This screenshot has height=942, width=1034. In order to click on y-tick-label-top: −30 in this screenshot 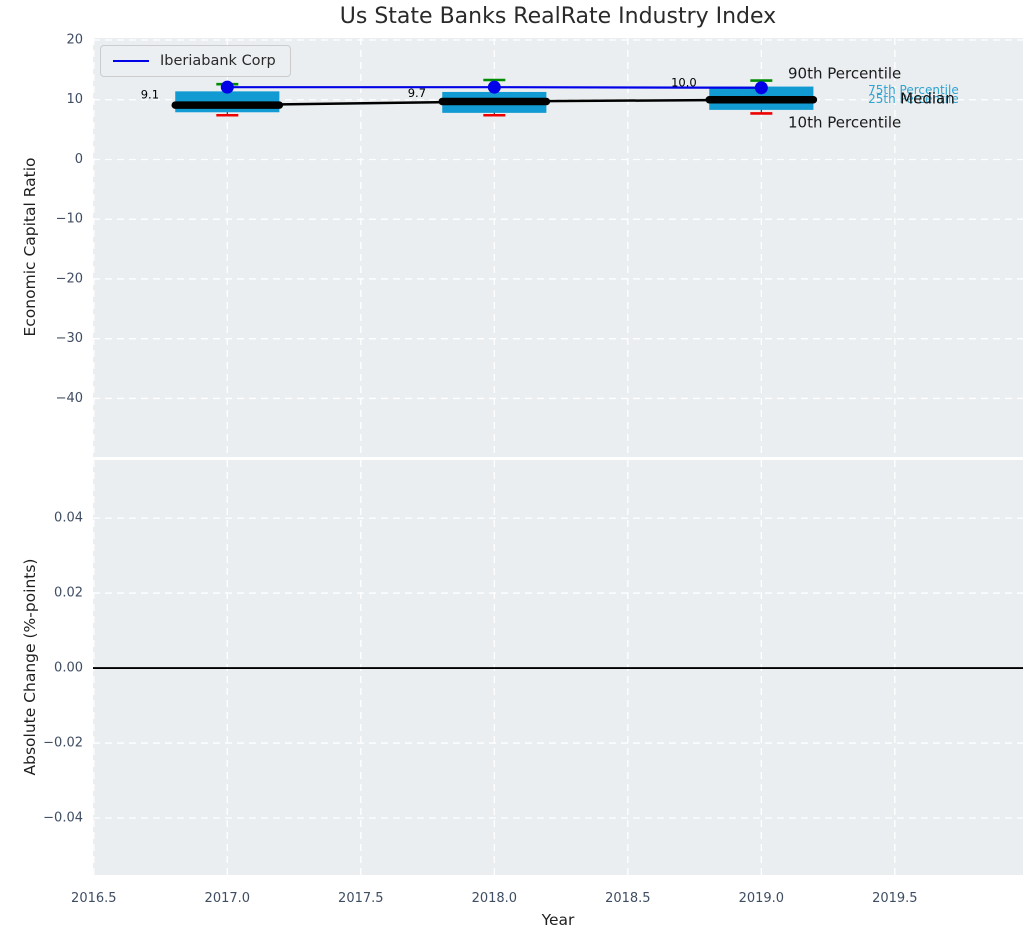, I will do `click(69, 338)`.